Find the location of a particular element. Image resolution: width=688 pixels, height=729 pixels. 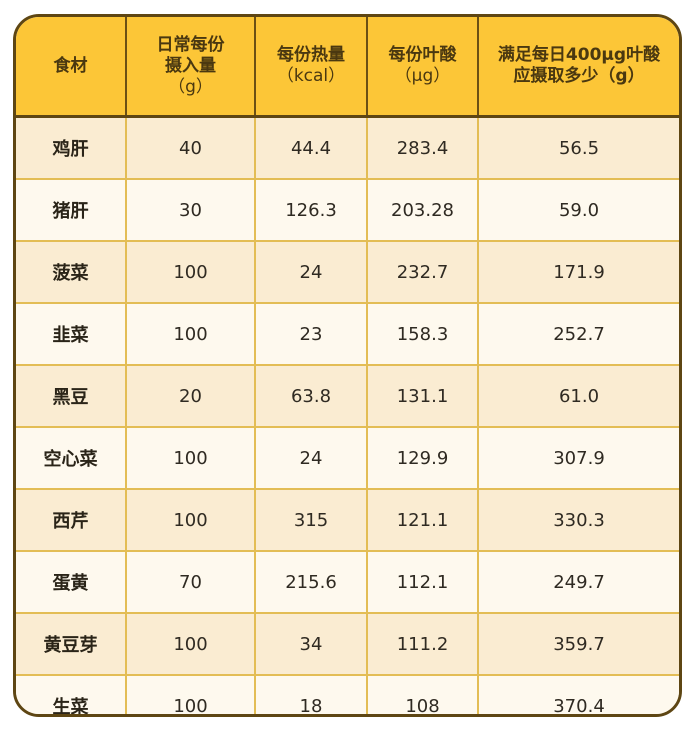

header-serving-line1: 日常每份 is located at coordinates (190, 44).